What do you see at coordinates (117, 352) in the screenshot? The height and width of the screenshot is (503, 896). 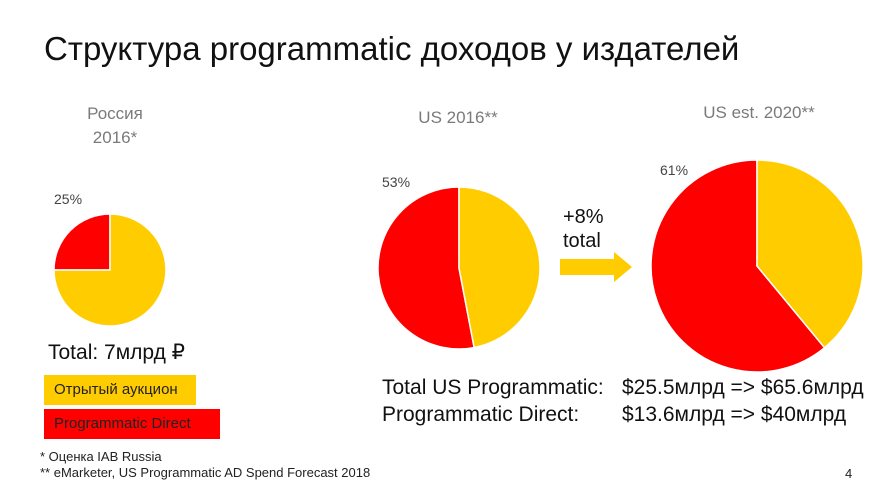 I see `total-russia: Total: 7млрд ₽` at bounding box center [117, 352].